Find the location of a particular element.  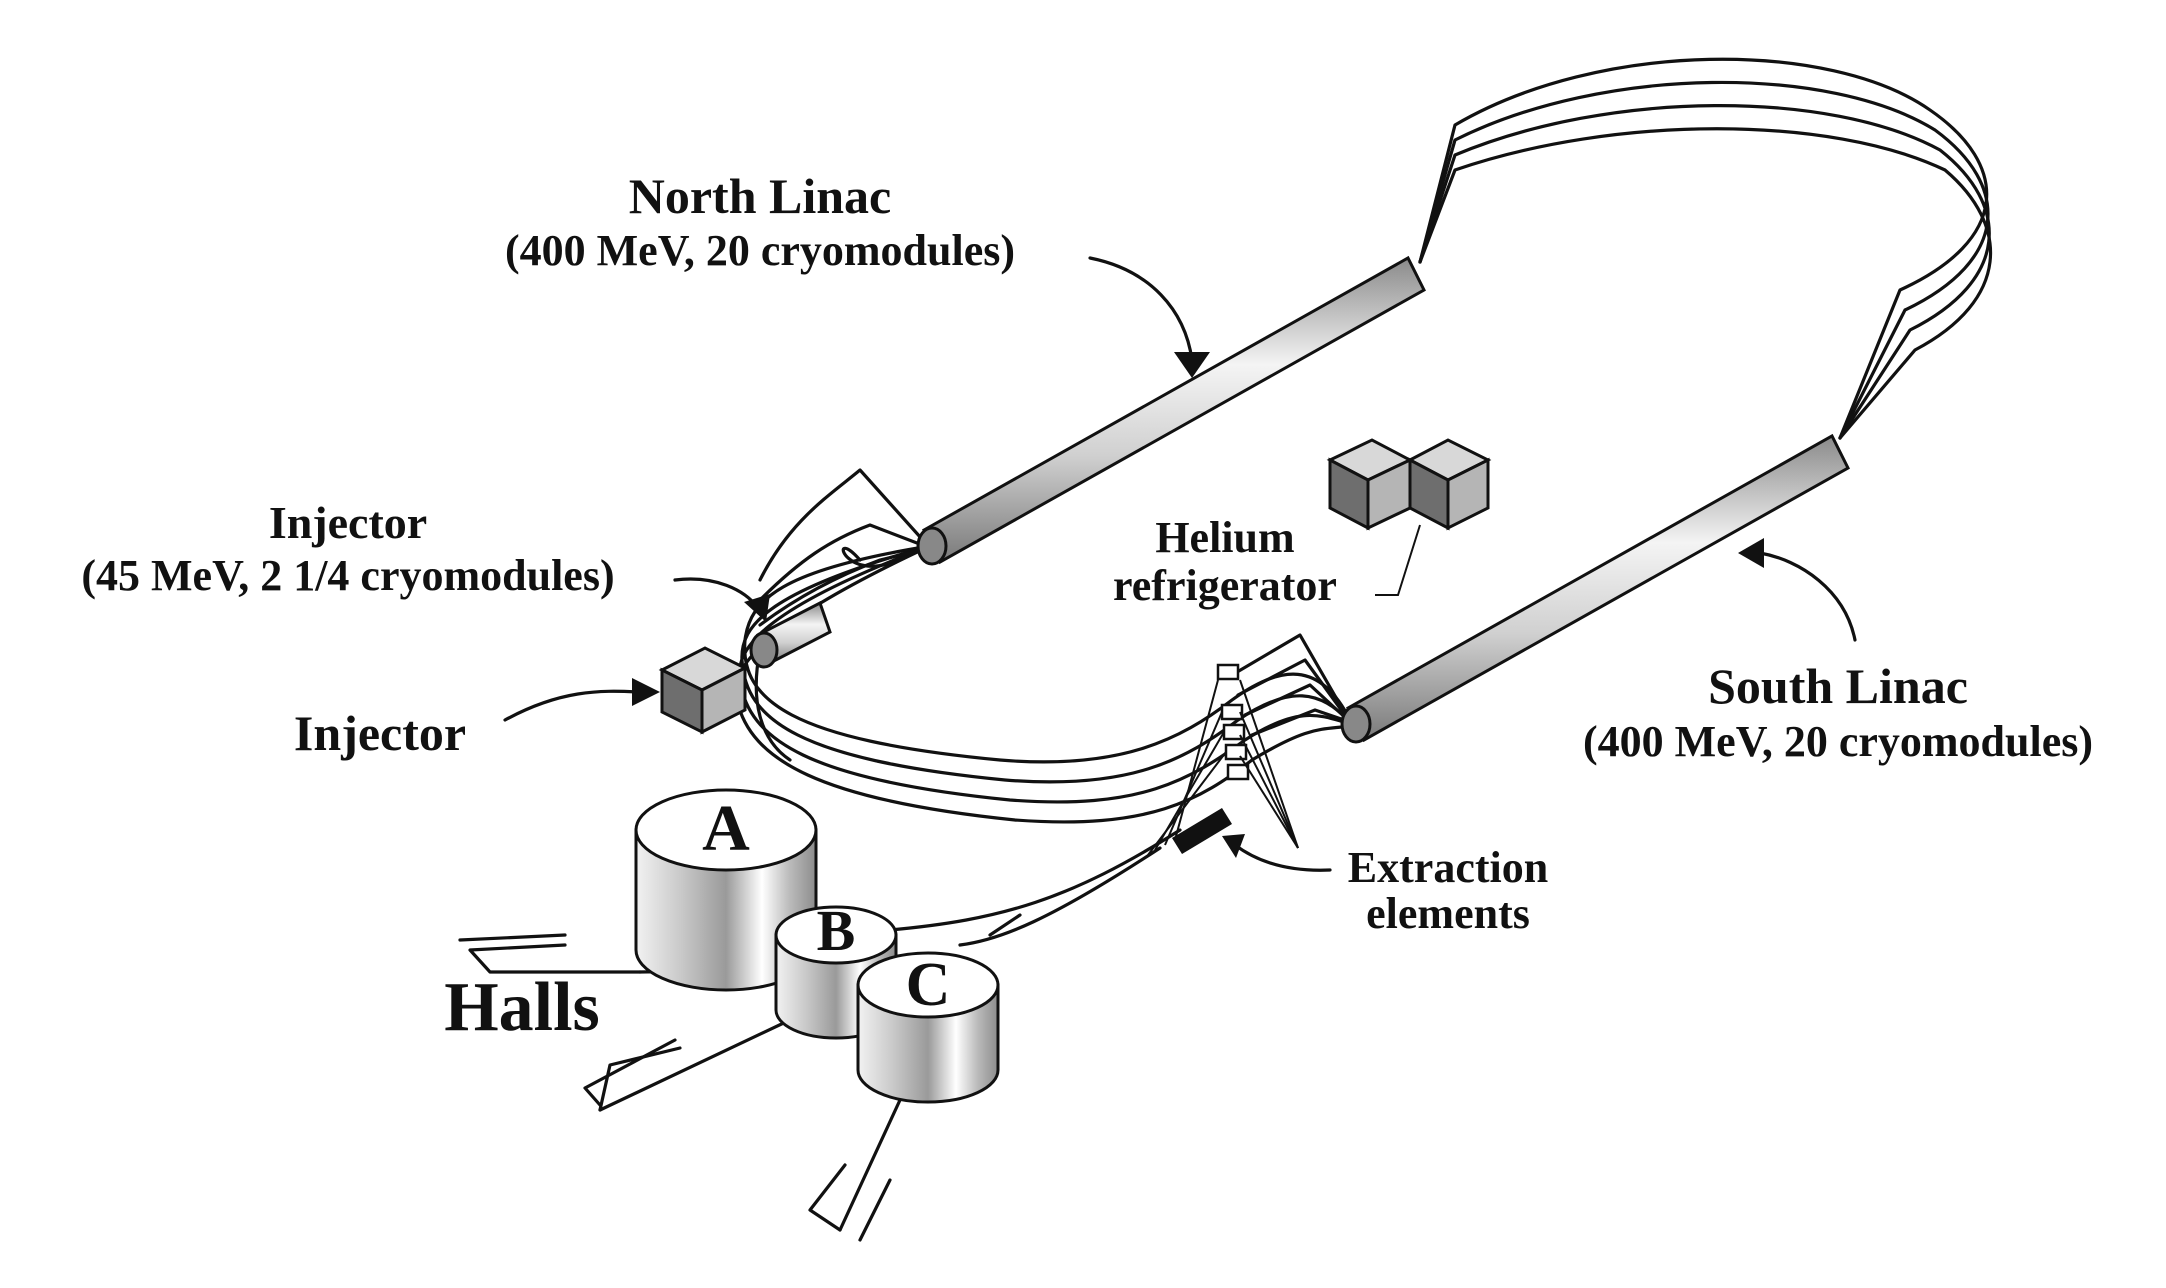

extraction-label-line2: elements is located at coordinates (1448, 913).